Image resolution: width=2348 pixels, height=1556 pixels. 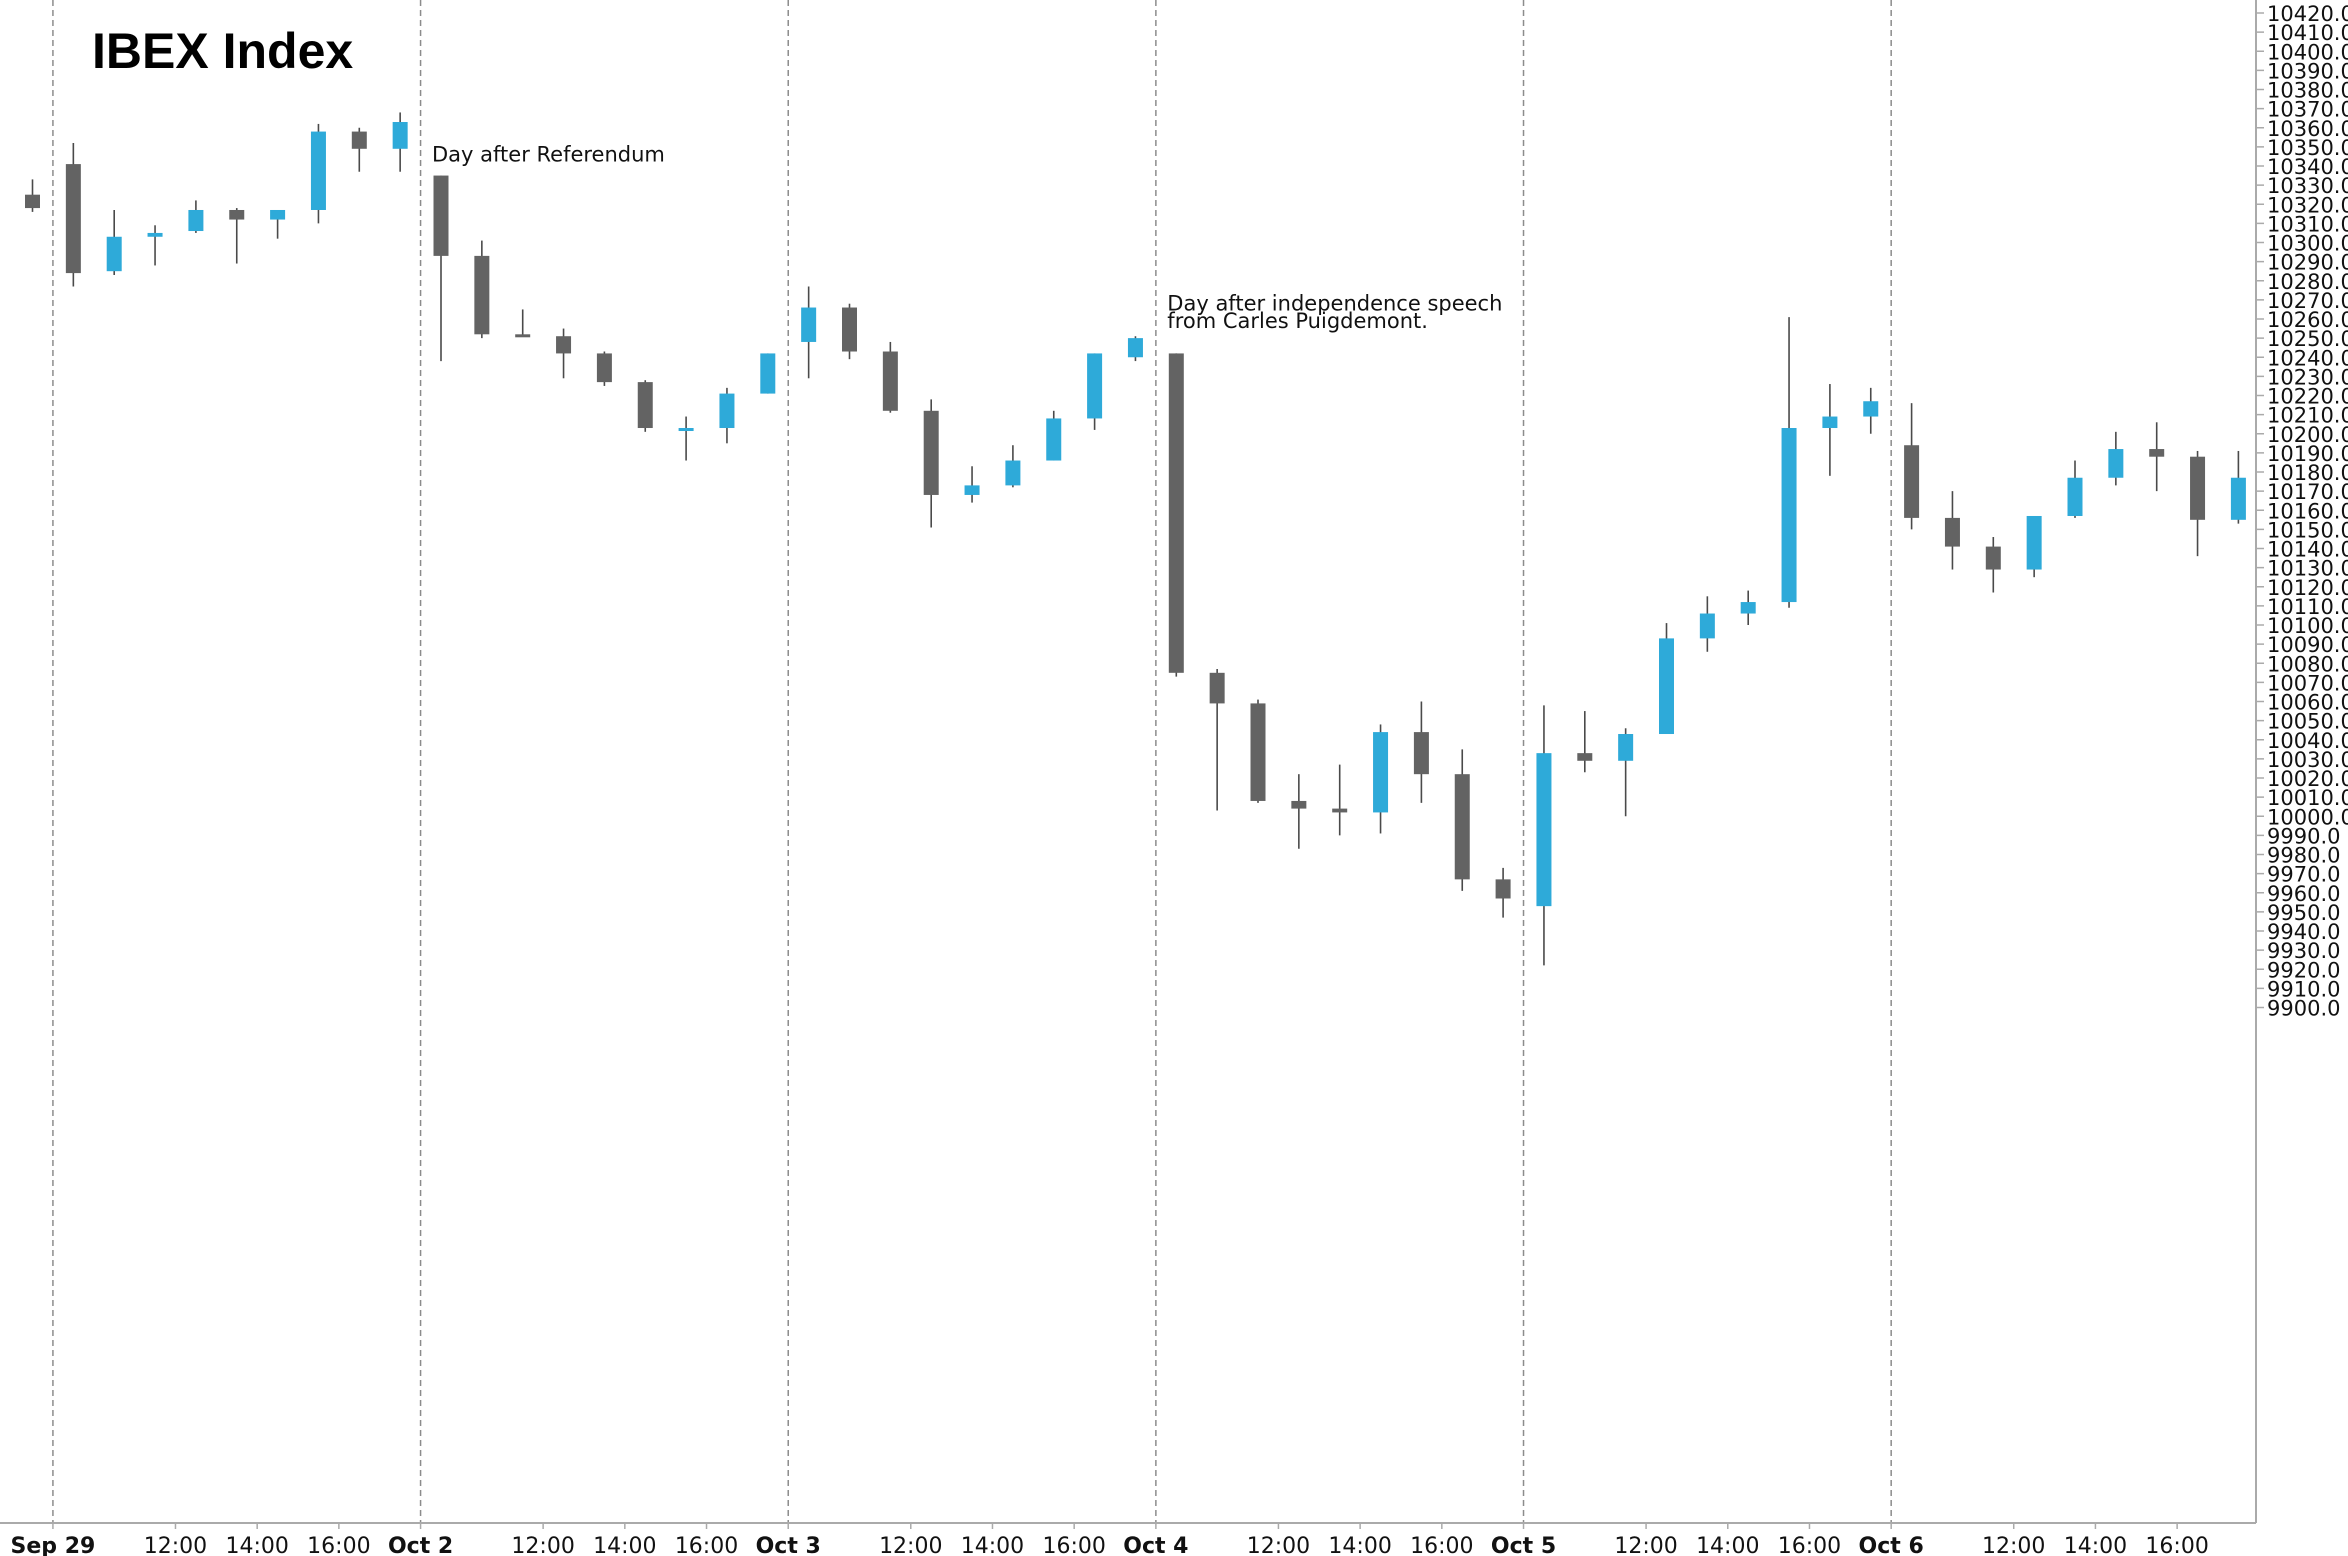 What do you see at coordinates (2307, 511) in the screenshot?
I see `y-tick-label: 10160.0` at bounding box center [2307, 511].